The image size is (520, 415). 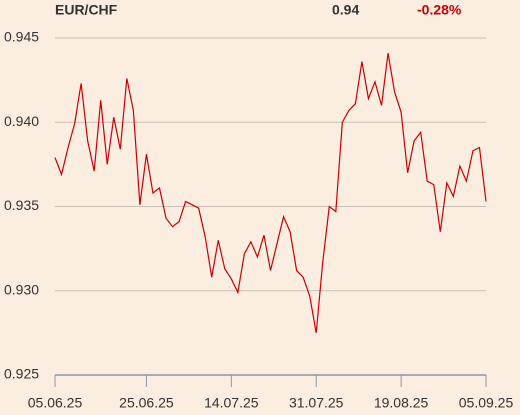 What do you see at coordinates (439, 10) in the screenshot?
I see `change: -0.28%` at bounding box center [439, 10].